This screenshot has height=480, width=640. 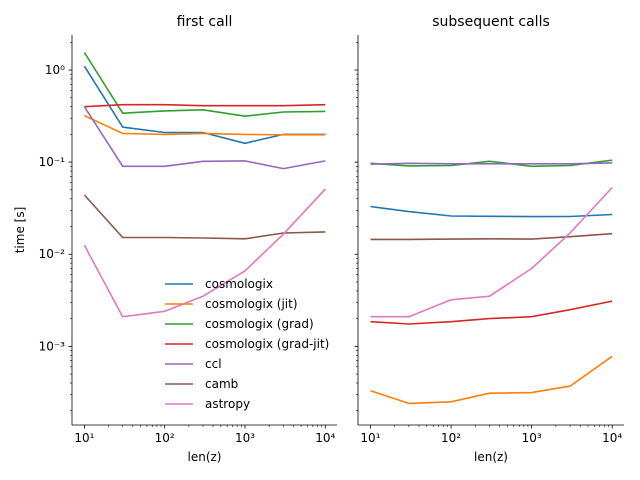 I want to click on y-tick-label: 10⁰, so click(x=55, y=70).